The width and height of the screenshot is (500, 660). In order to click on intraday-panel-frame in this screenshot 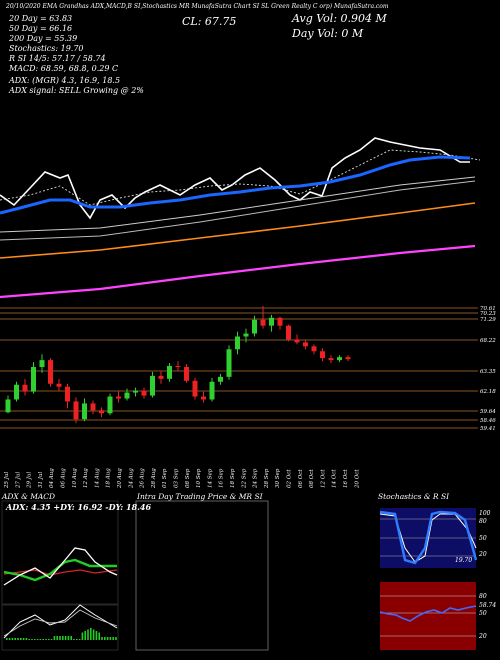, I will do `click(202, 575)`.